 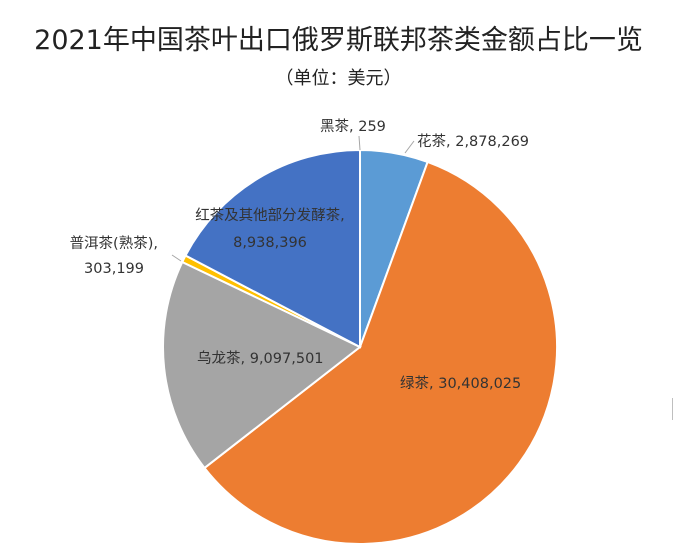 I want to click on slice-label-4-1: 303,199, so click(x=114, y=269).